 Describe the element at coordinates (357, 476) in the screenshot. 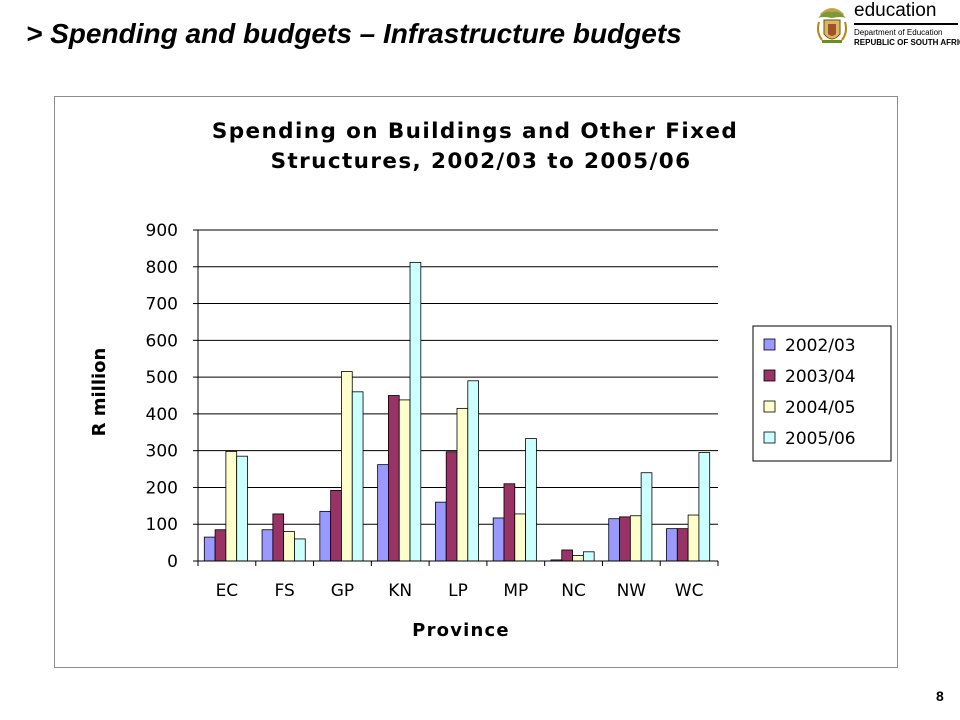

I see `bar-2005-06-GP` at that location.